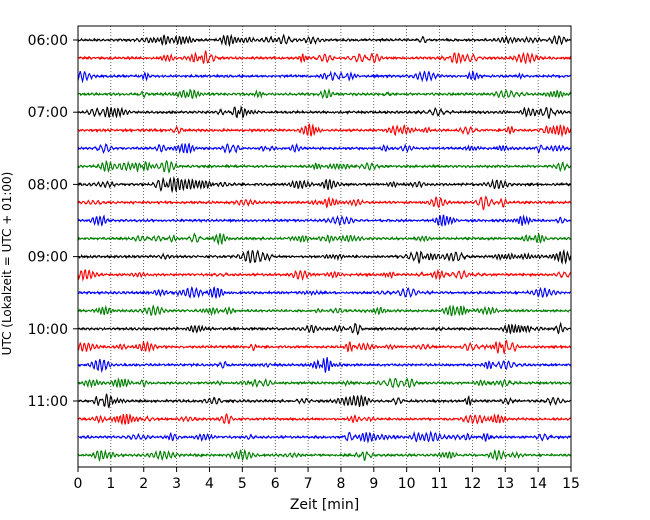  What do you see at coordinates (472, 484) in the screenshot?
I see `x-tick-label: 12` at bounding box center [472, 484].